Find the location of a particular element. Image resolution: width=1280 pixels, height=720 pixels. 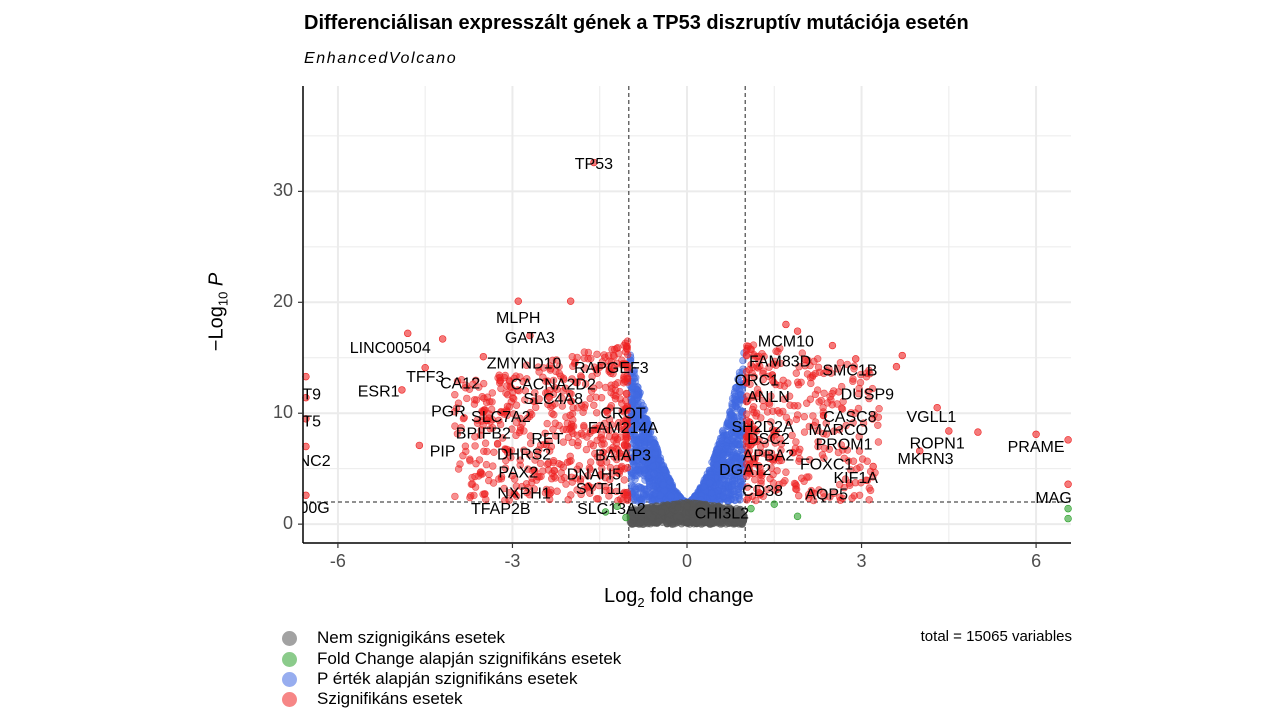

gene-label: CHI3L2 is located at coordinates (722, 513).